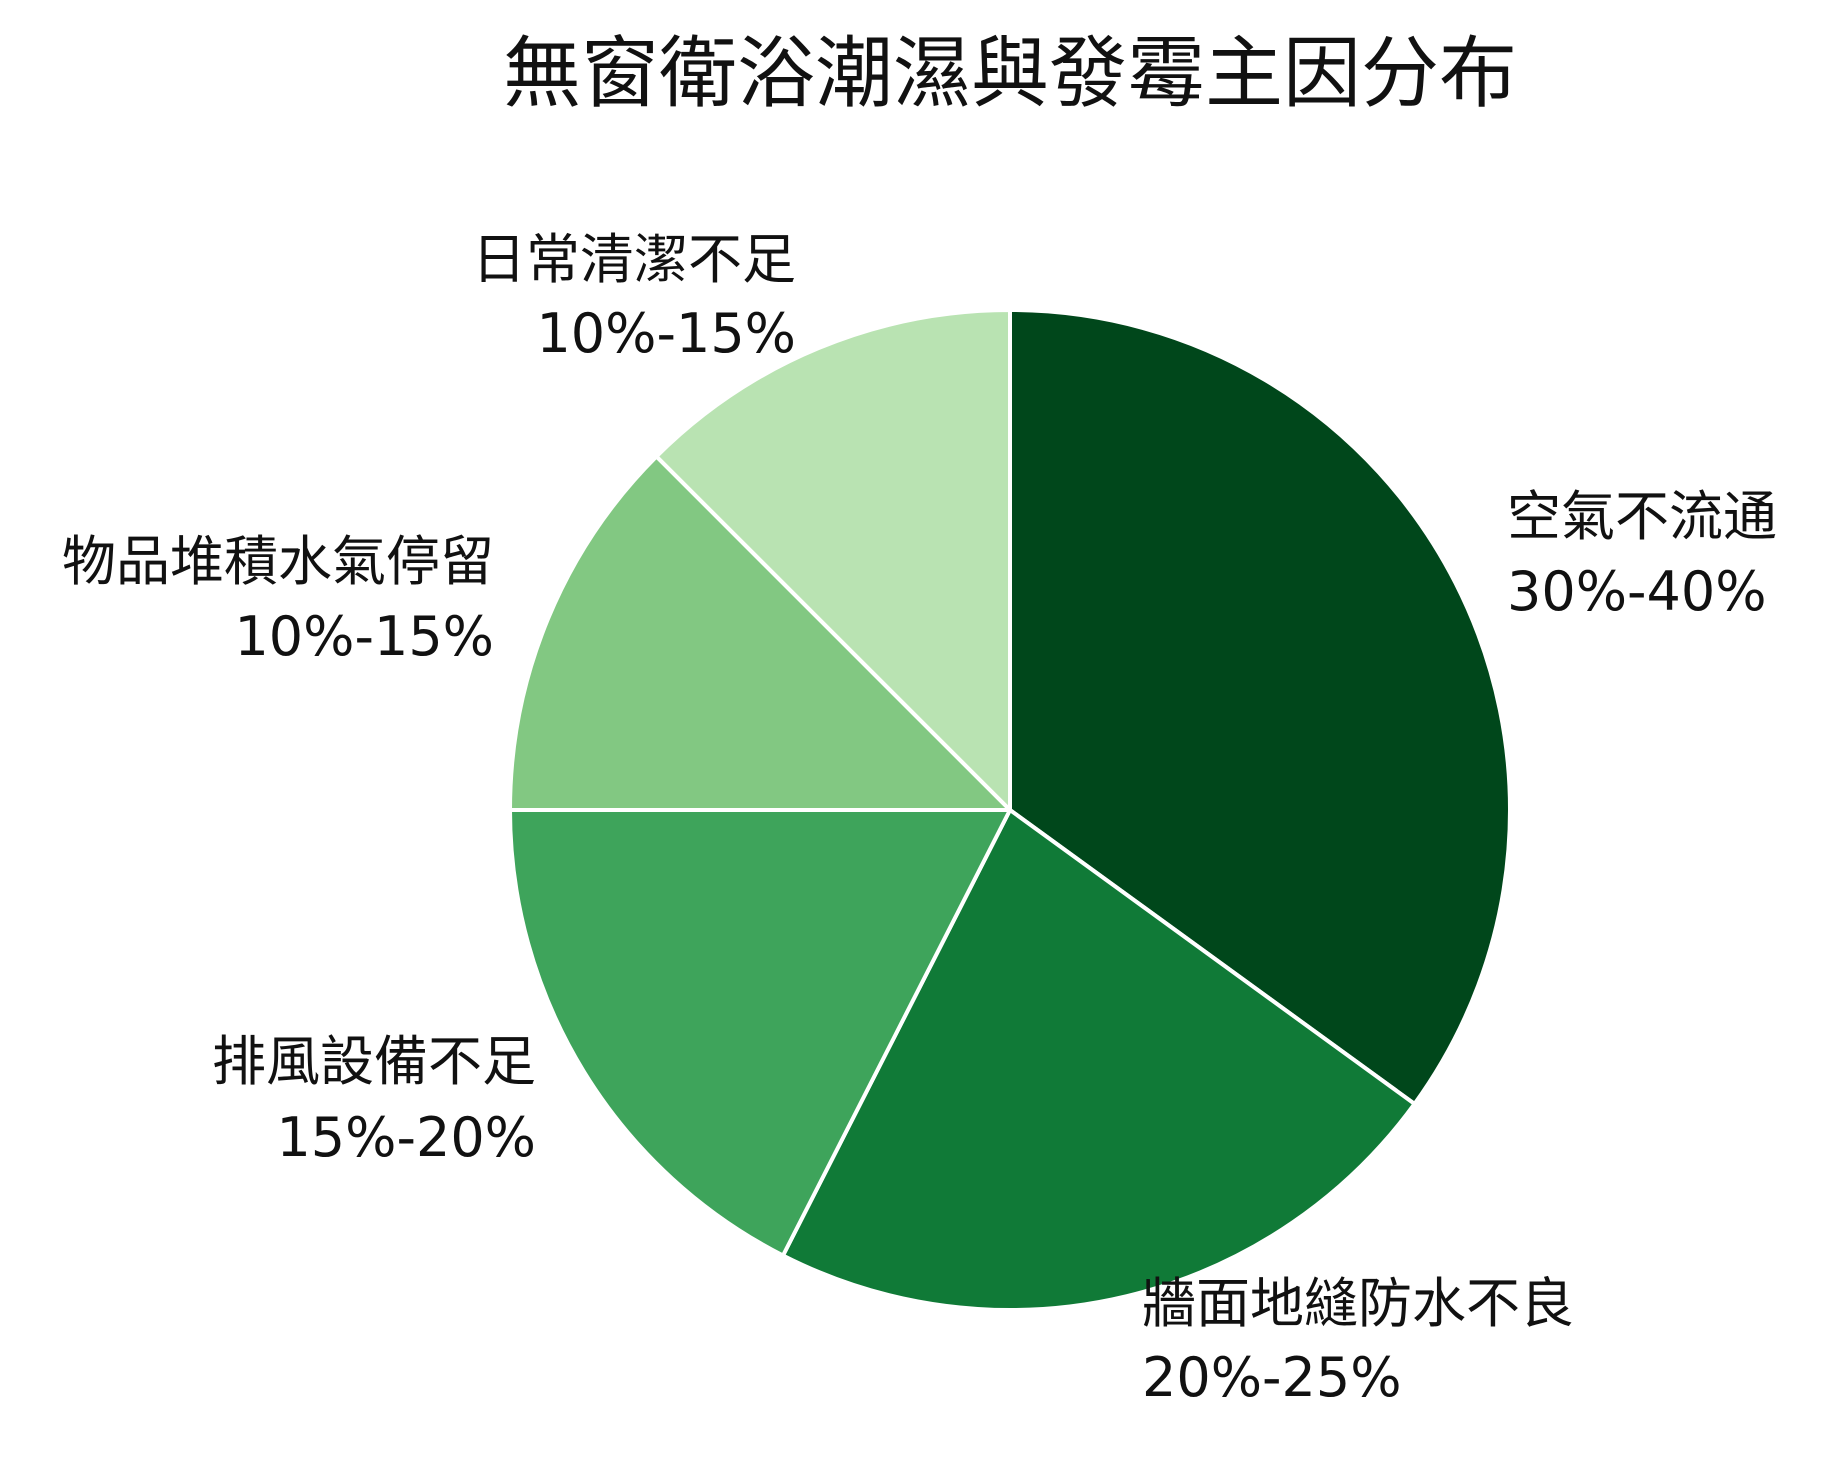 This screenshot has width=1823, height=1468. What do you see at coordinates (1272, 1377) in the screenshot?
I see `pie-range-label-2: 20%-25%` at bounding box center [1272, 1377].